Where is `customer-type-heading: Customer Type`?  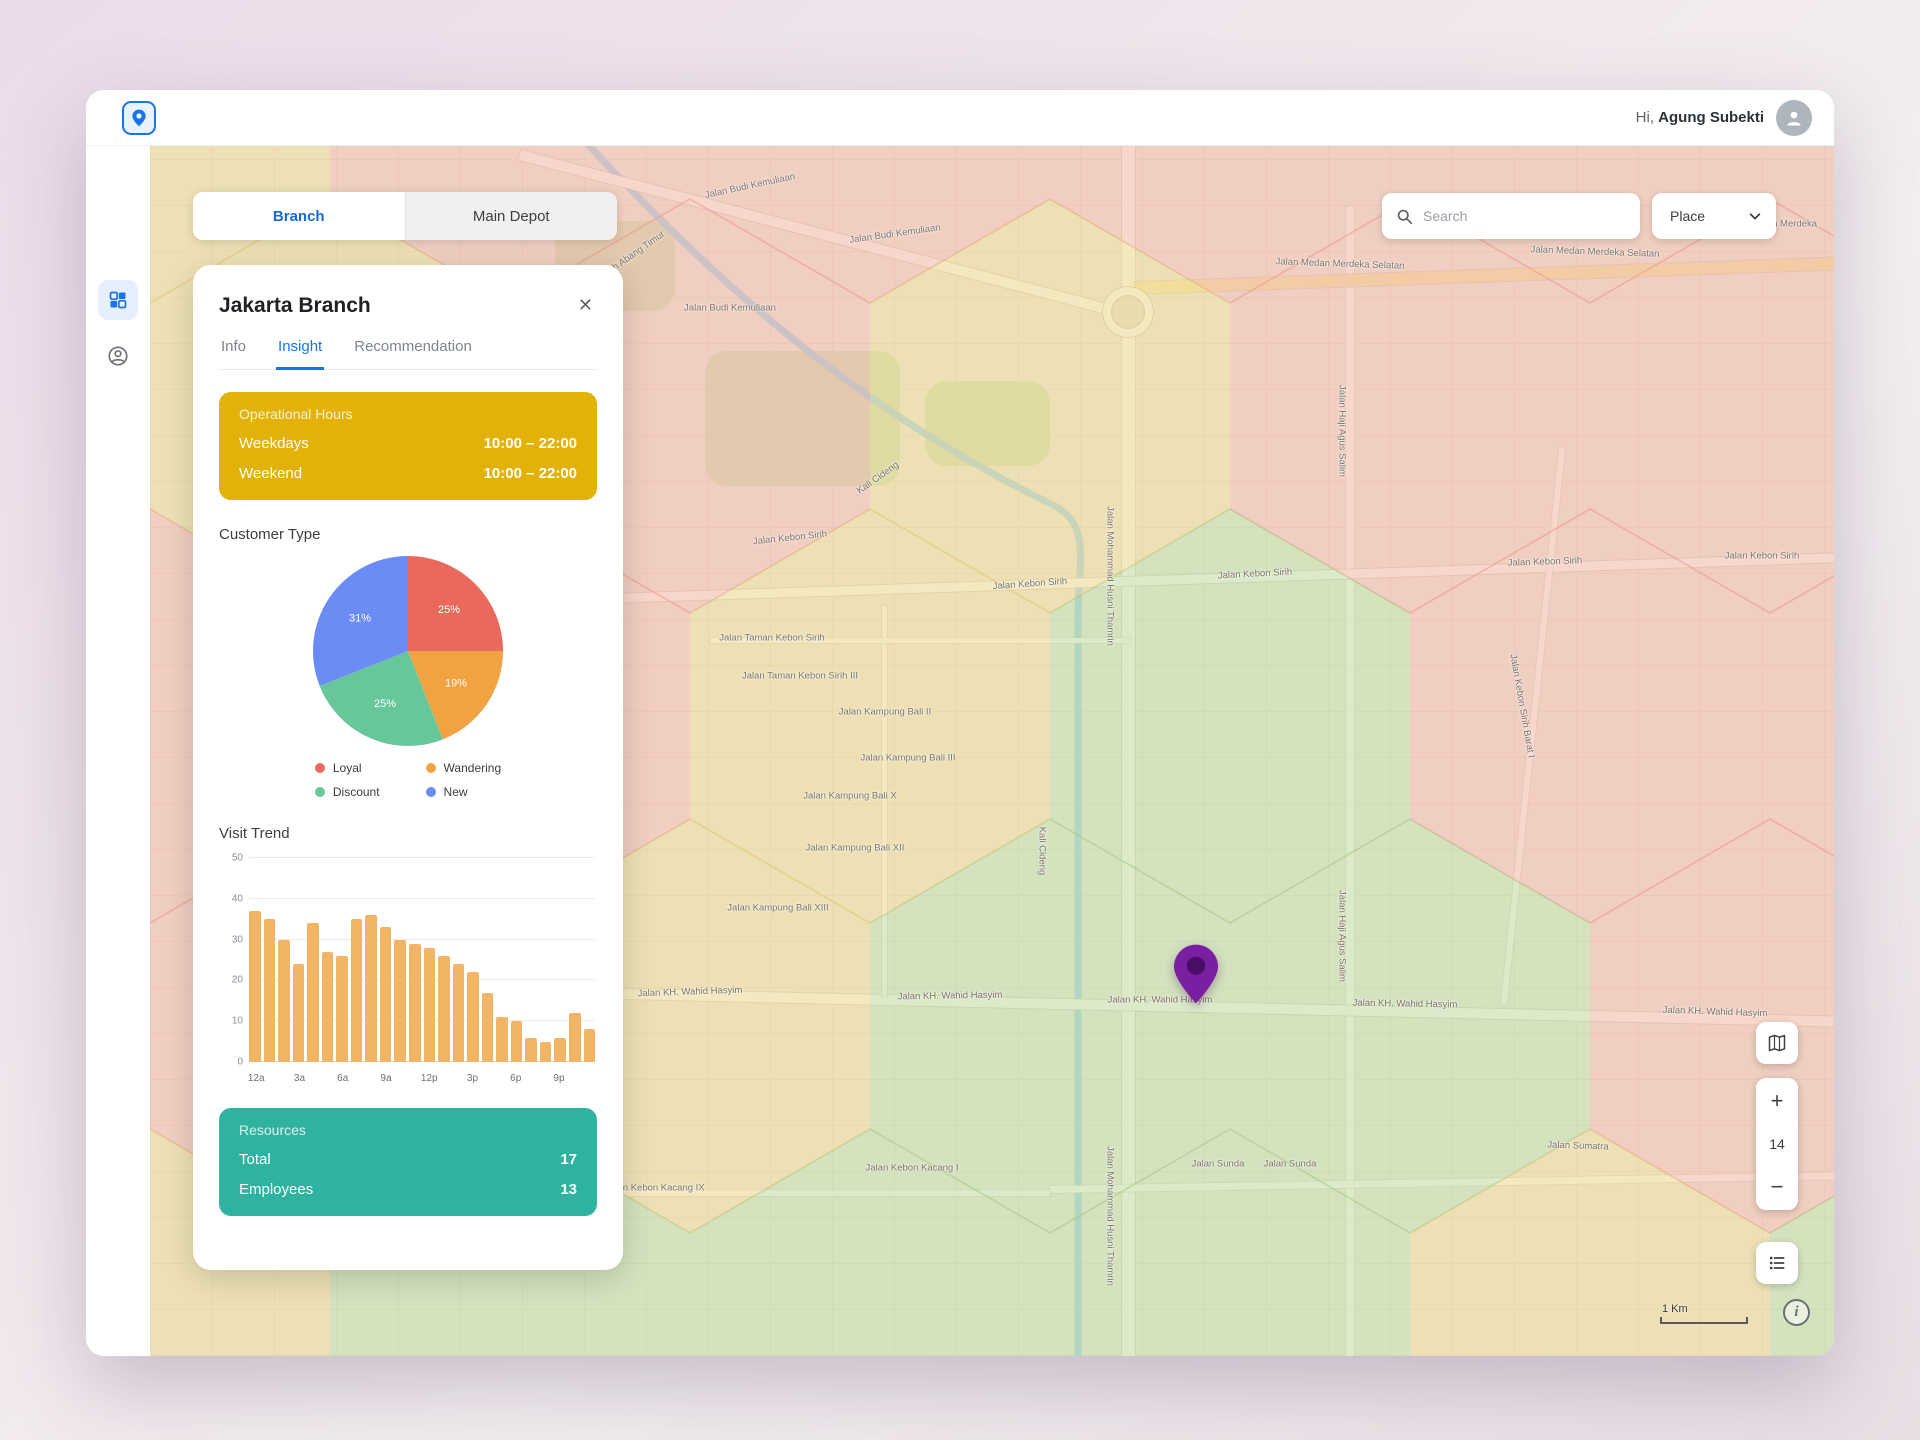 customer-type-heading: Customer Type is located at coordinates (270, 534).